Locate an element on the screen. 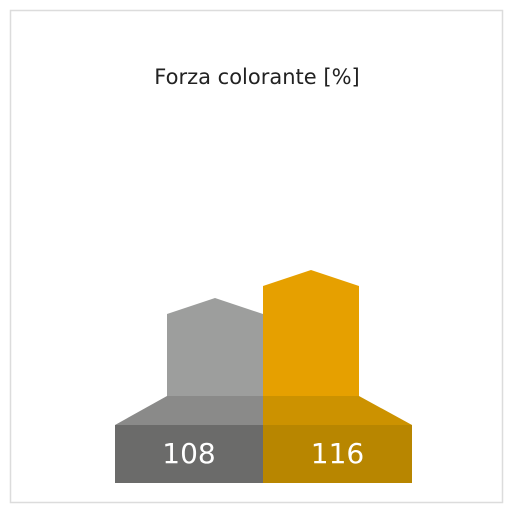 The width and height of the screenshot is (514, 514). value-label: 108 is located at coordinates (188, 453).